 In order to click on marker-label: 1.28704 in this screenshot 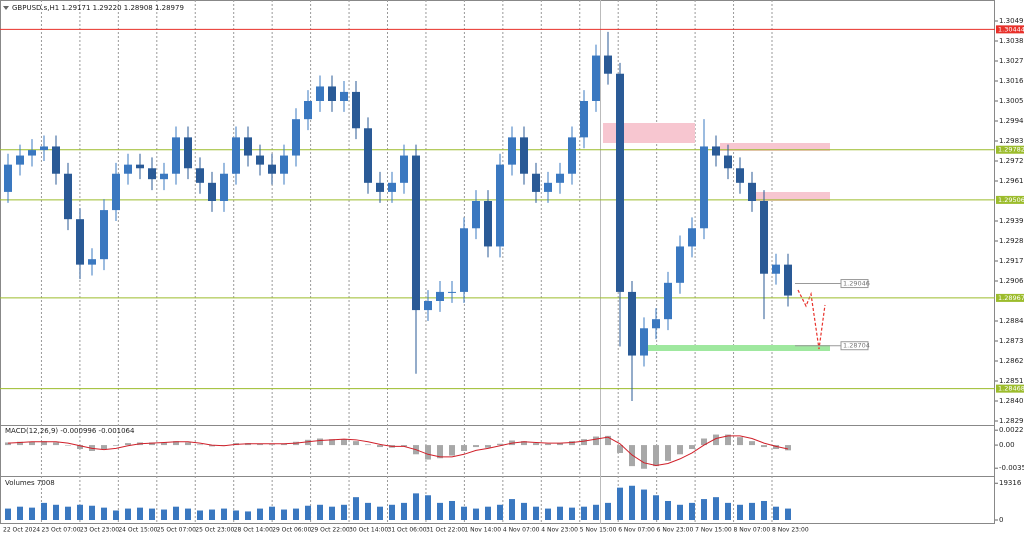, I will do `click(856, 346)`.